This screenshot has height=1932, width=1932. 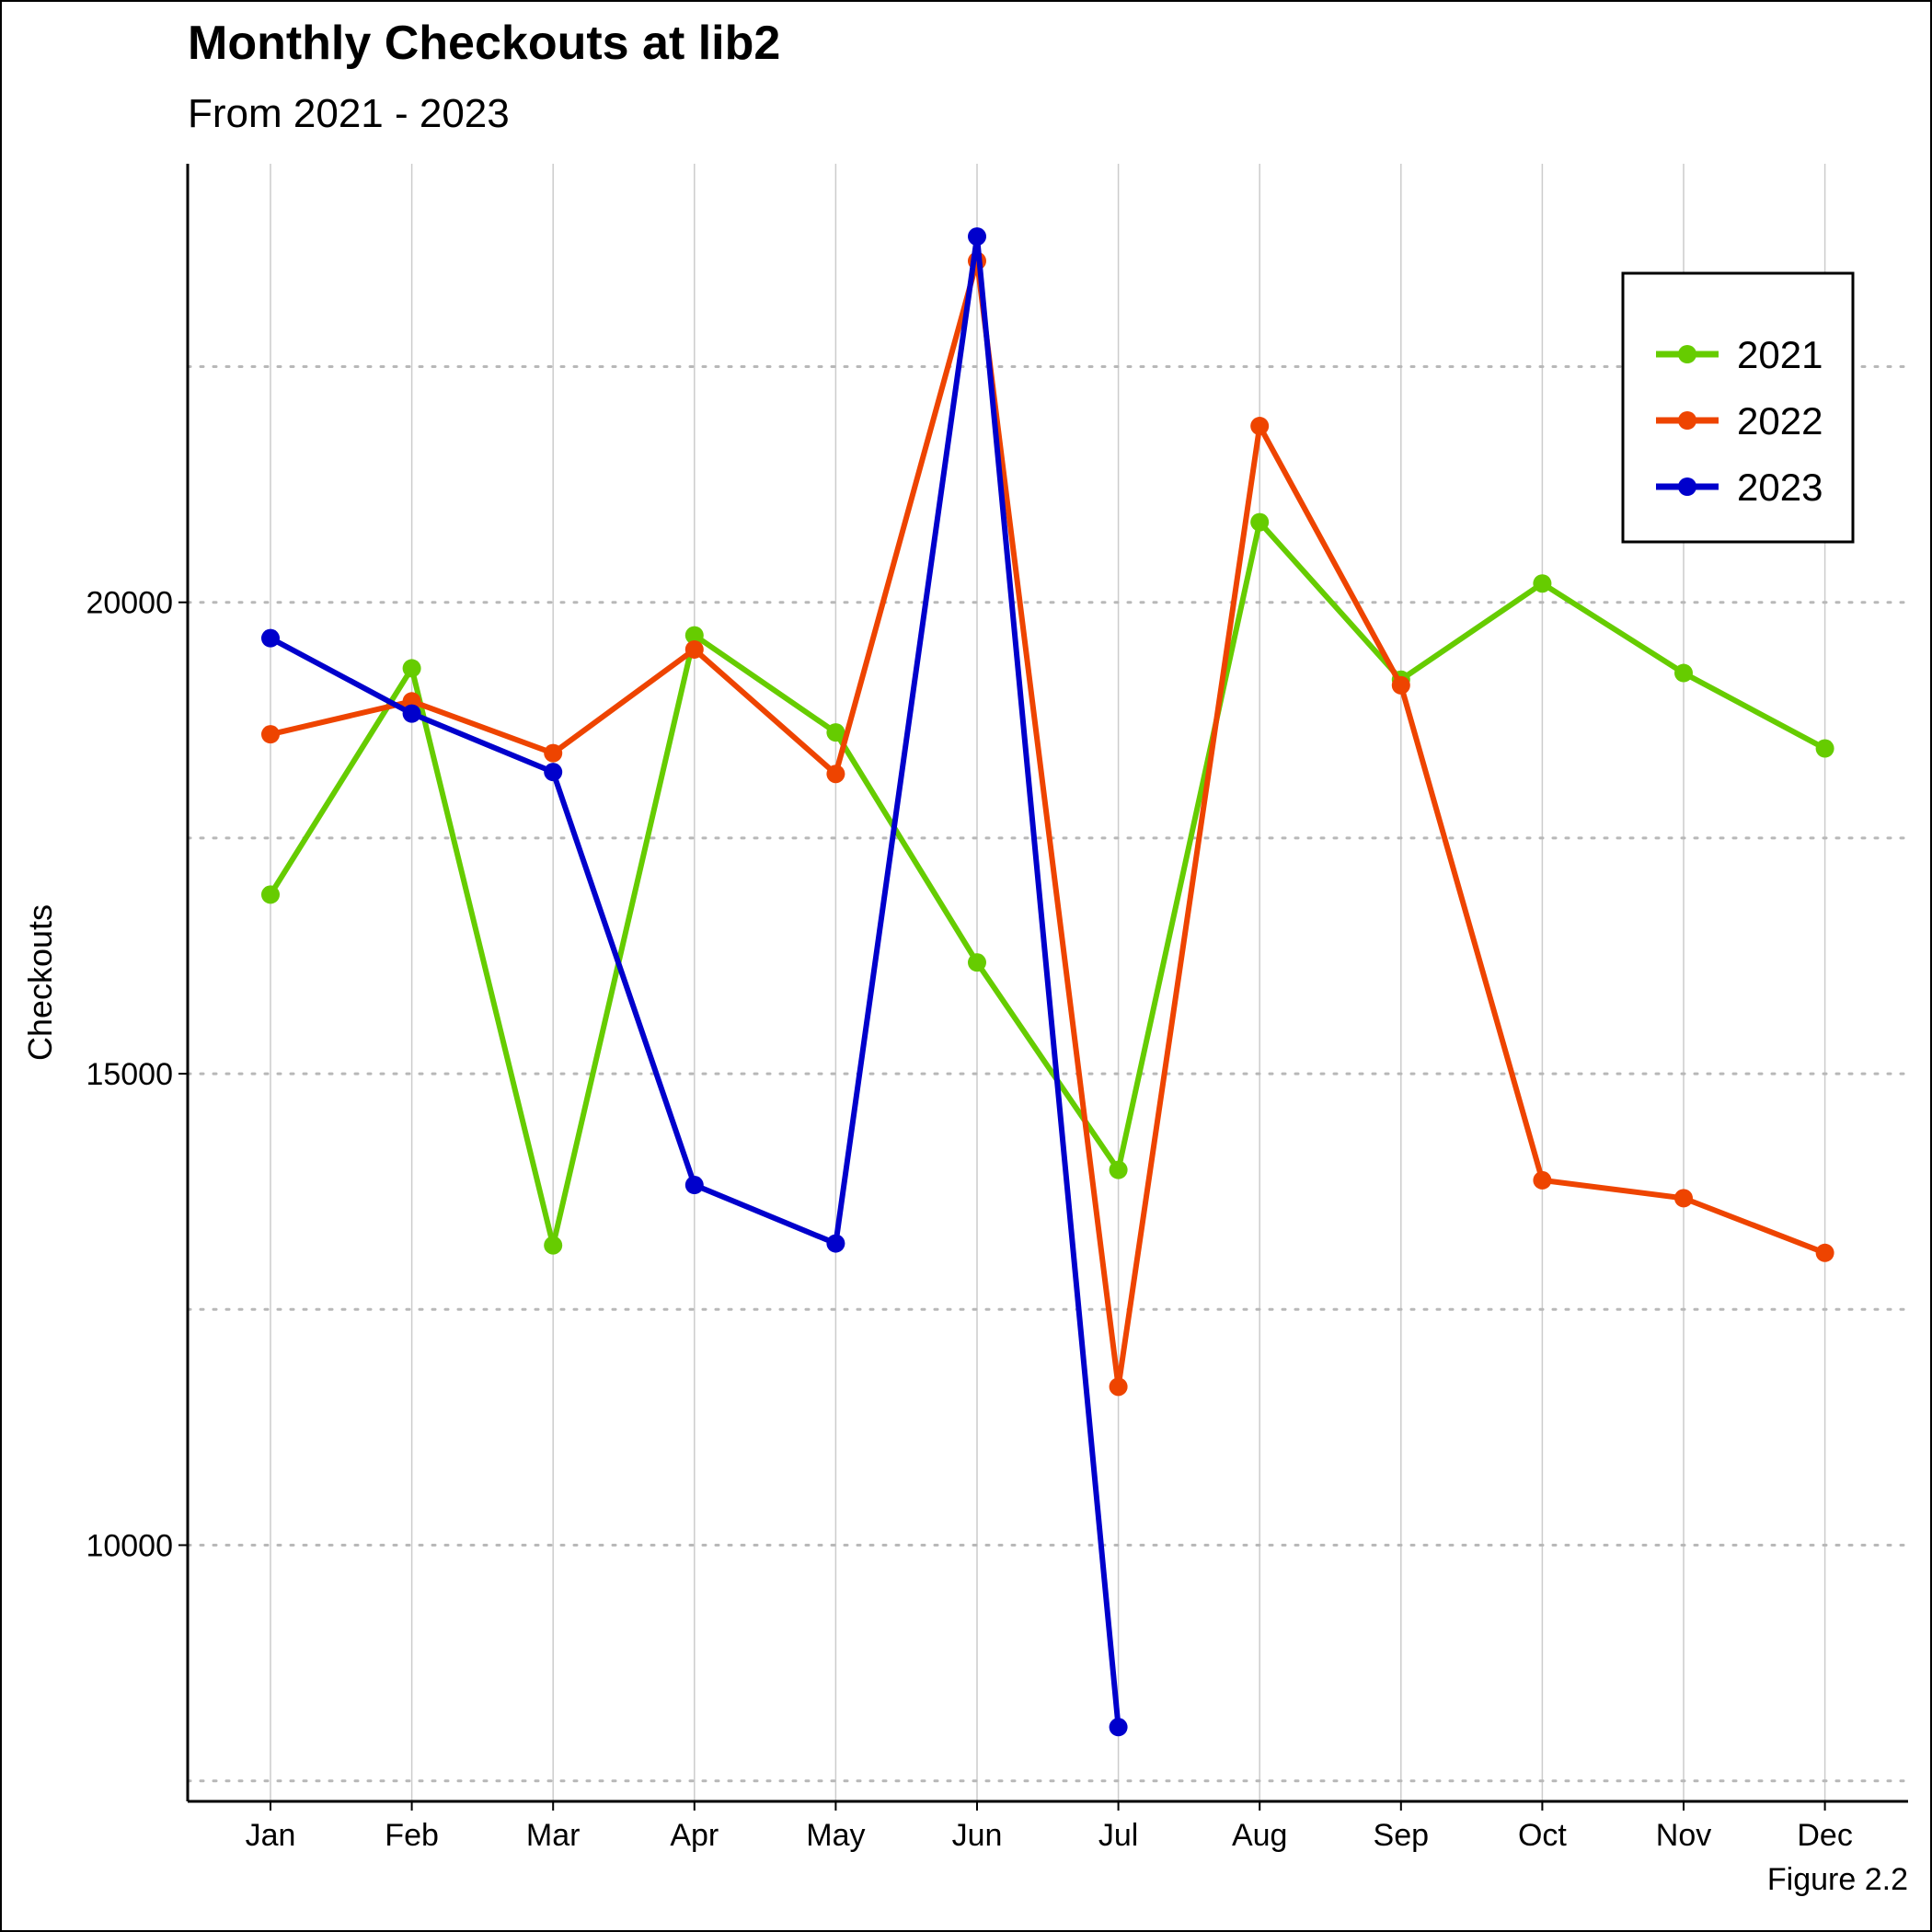 I want to click on data-point-2021-May, so click(x=835, y=732).